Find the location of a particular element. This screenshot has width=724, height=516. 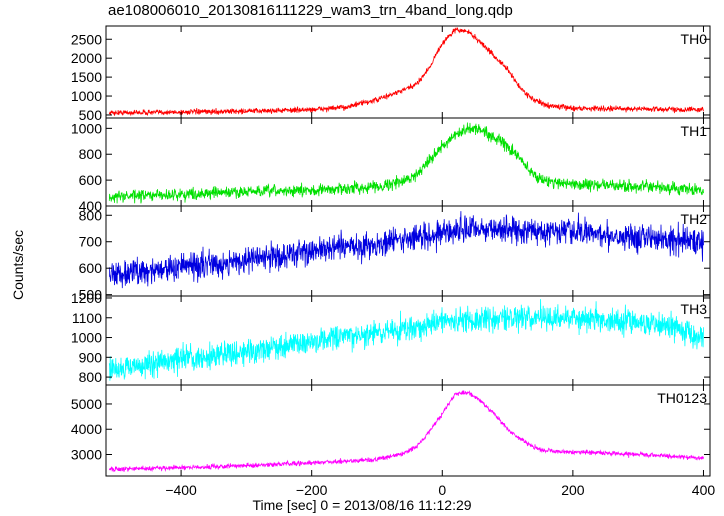

y-tick-label: 3000 is located at coordinates (86, 455).